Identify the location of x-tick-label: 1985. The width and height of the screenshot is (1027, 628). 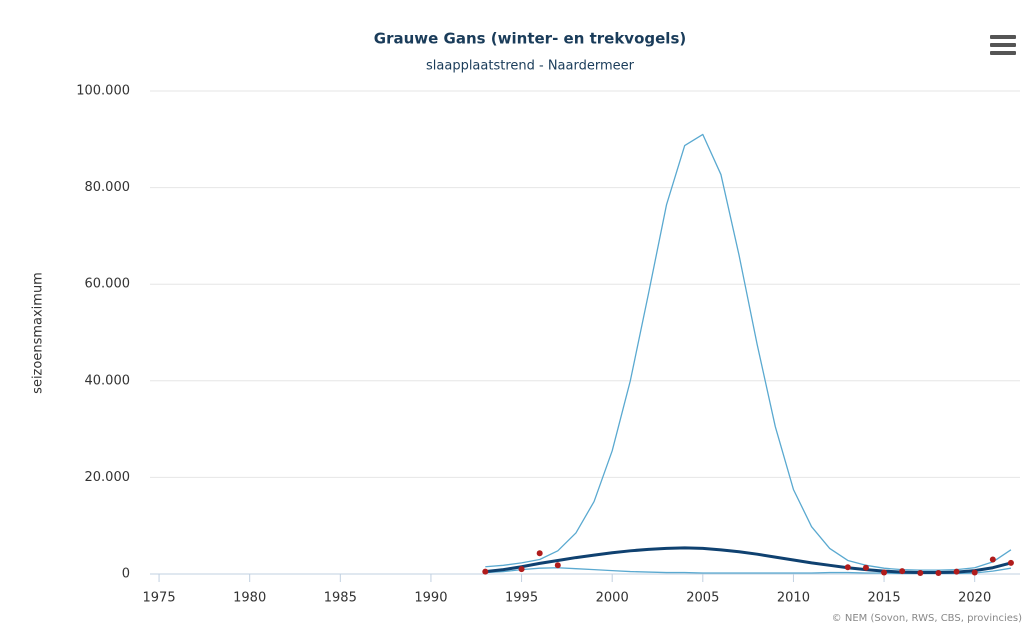
(340, 598).